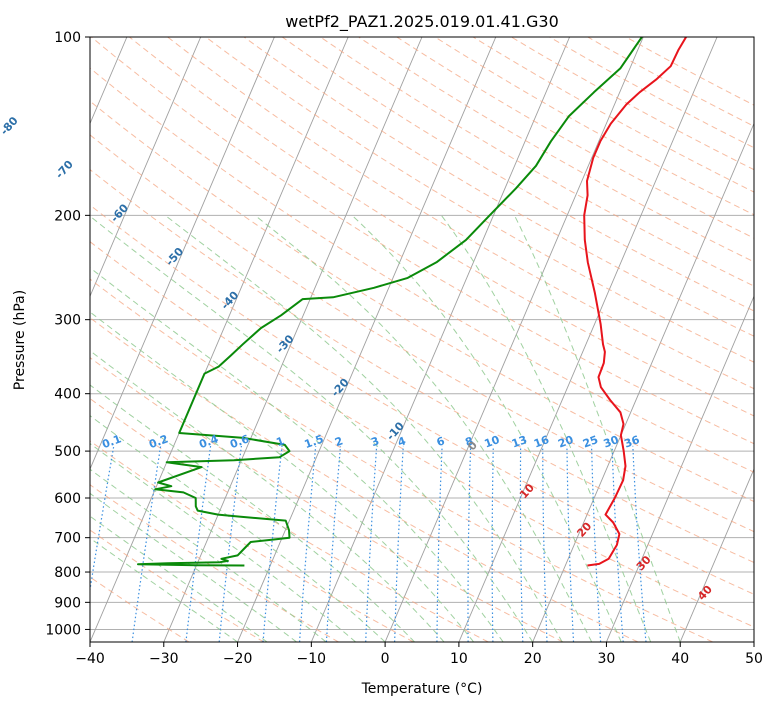 This screenshot has height=708, width=775. What do you see at coordinates (164, 659) in the screenshot?
I see `x-tick-label: −30` at bounding box center [164, 659].